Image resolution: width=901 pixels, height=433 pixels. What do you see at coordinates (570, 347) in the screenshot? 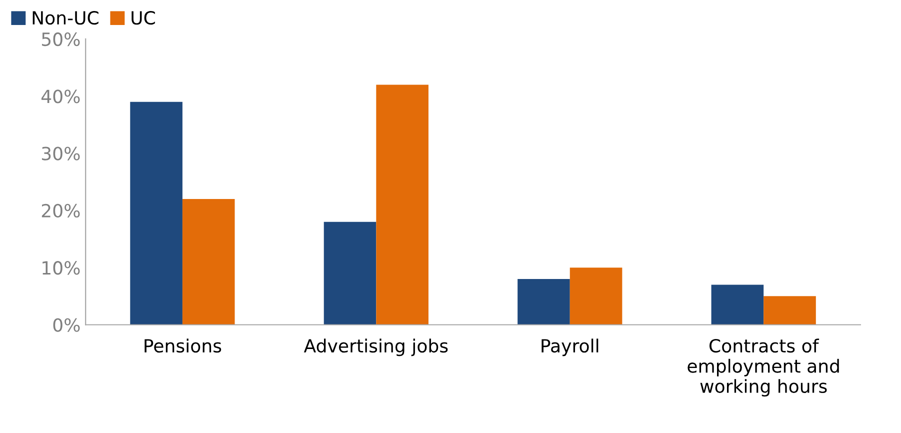
I see `x-tick-label: Payroll` at bounding box center [570, 347].